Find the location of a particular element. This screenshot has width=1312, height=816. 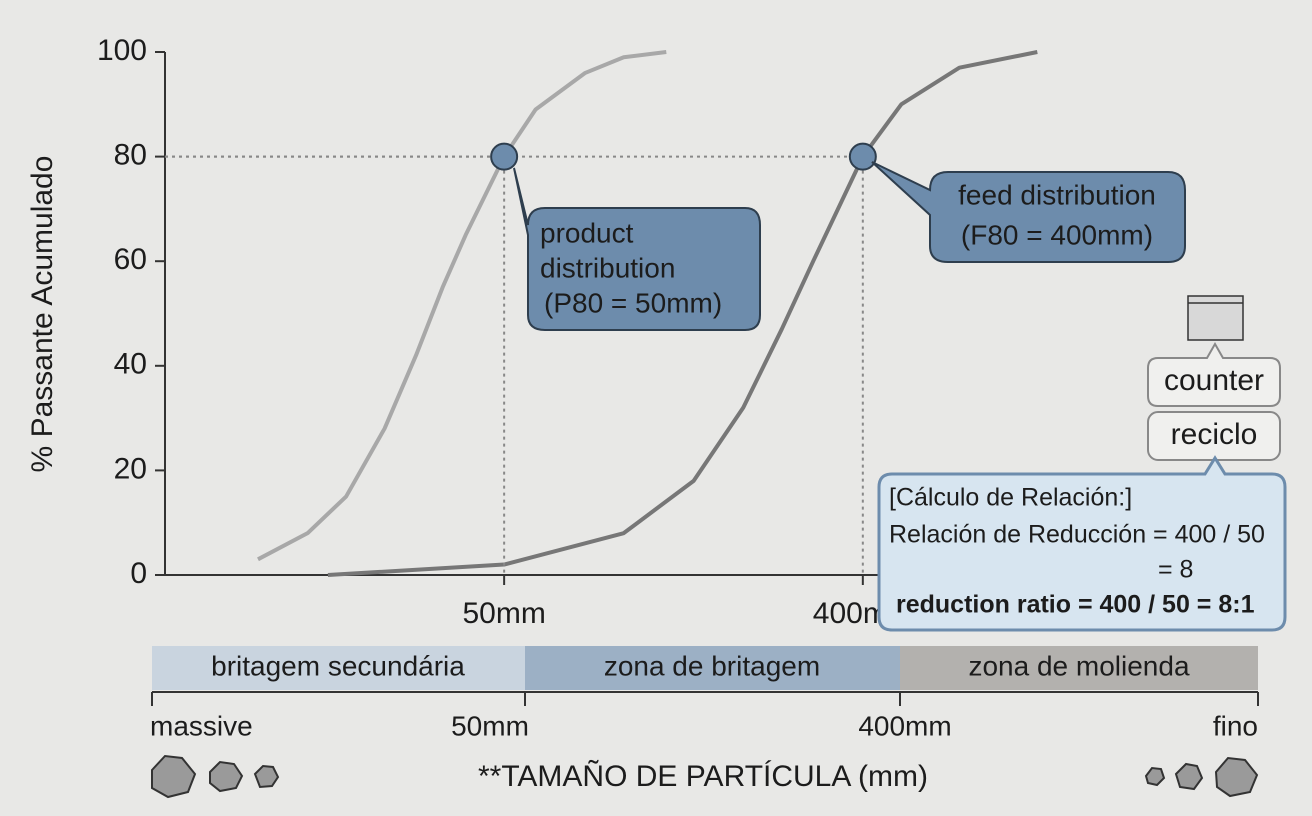

zone-label: zona de molienda is located at coordinates (1078, 665).